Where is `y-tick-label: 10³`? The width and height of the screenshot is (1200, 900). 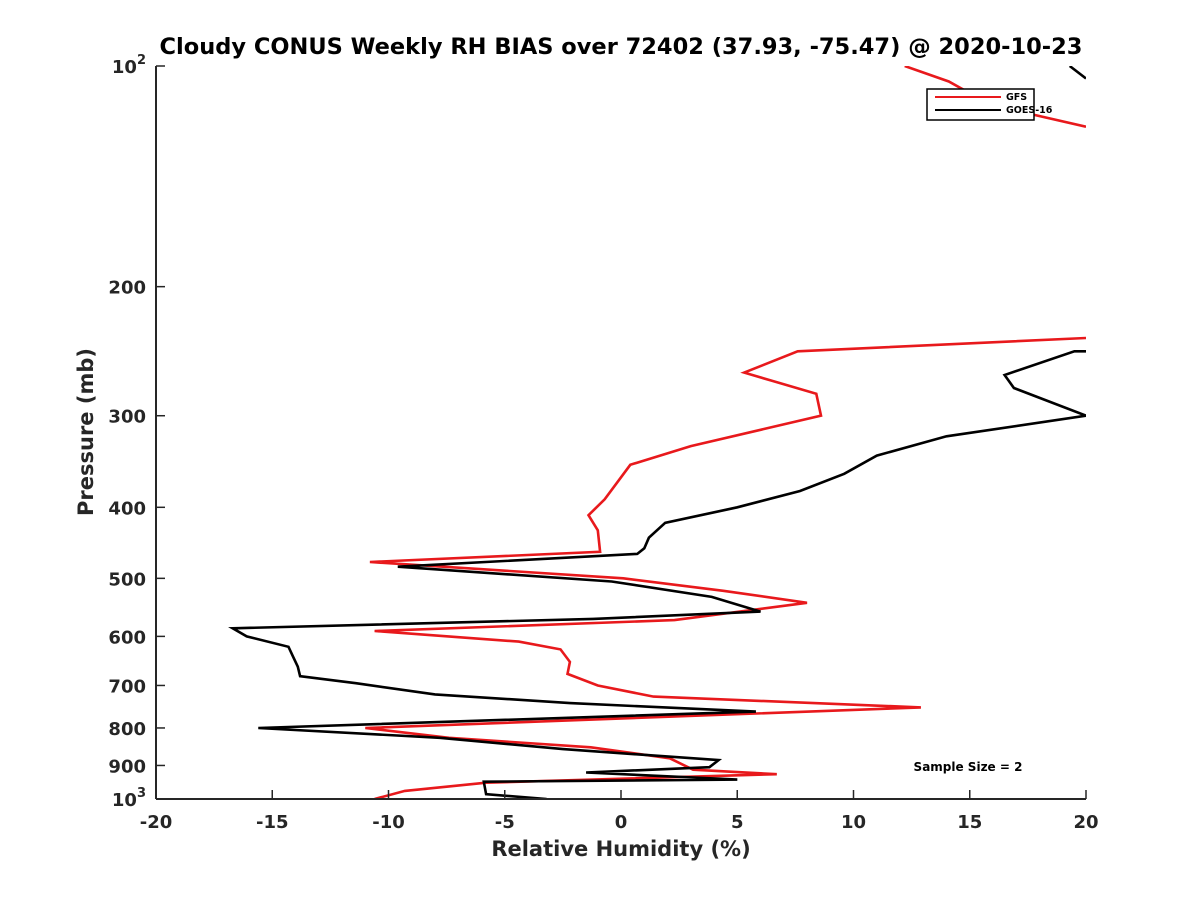 y-tick-label: 10³ is located at coordinates (129, 798).